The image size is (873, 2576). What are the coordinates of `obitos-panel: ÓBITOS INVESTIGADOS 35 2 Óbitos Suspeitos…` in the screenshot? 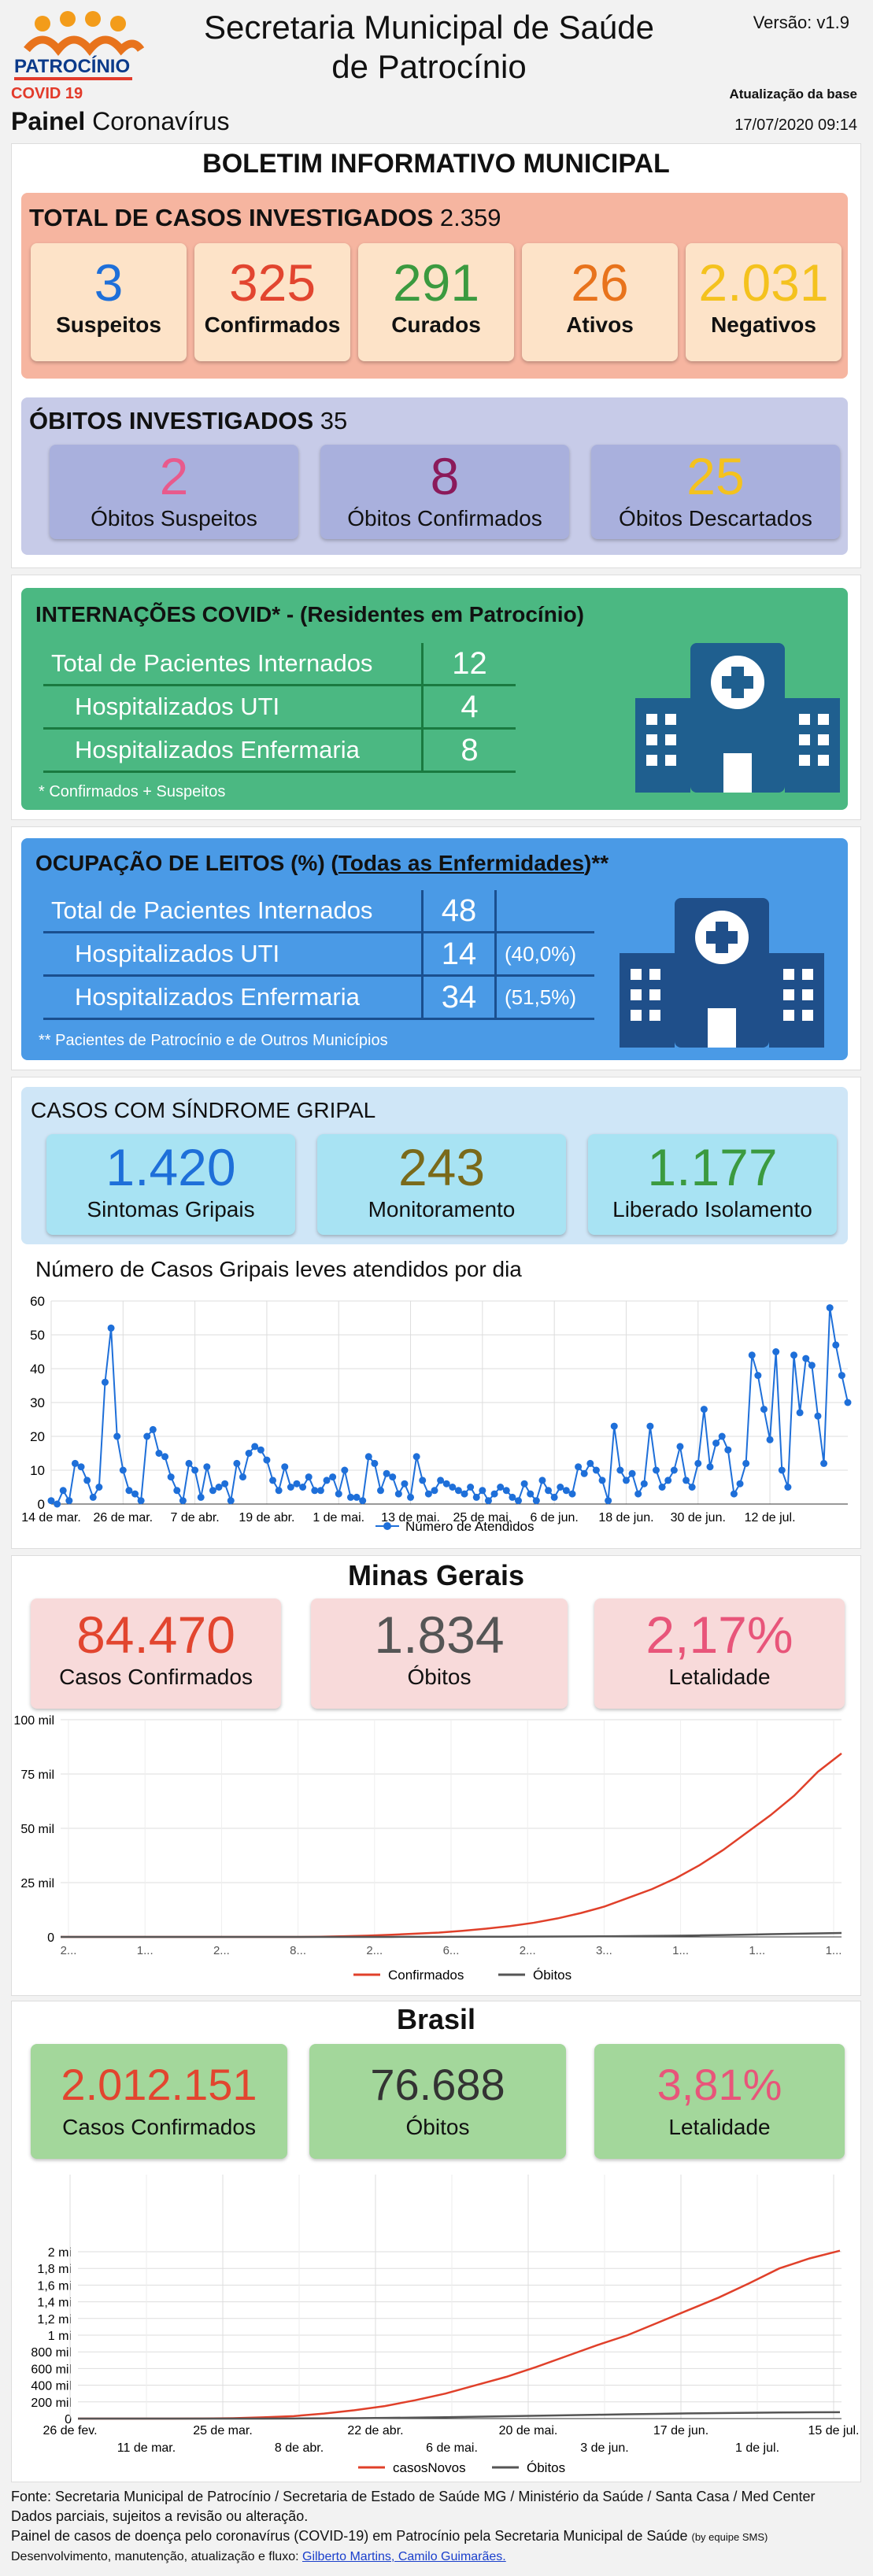 It's located at (434, 476).